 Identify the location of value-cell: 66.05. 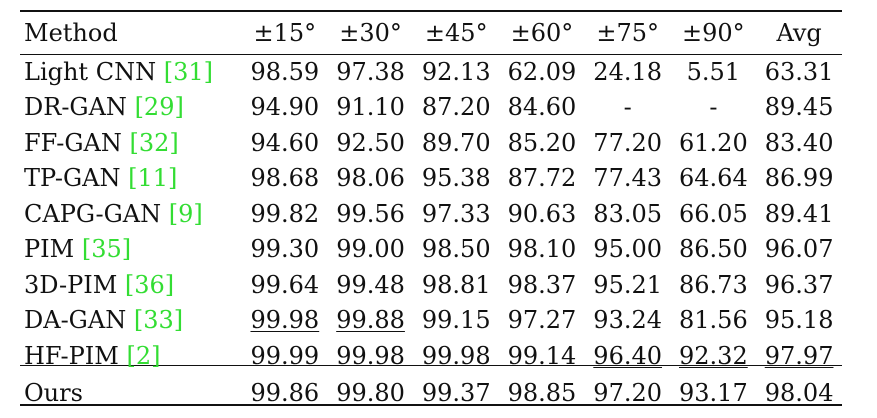
(713, 213).